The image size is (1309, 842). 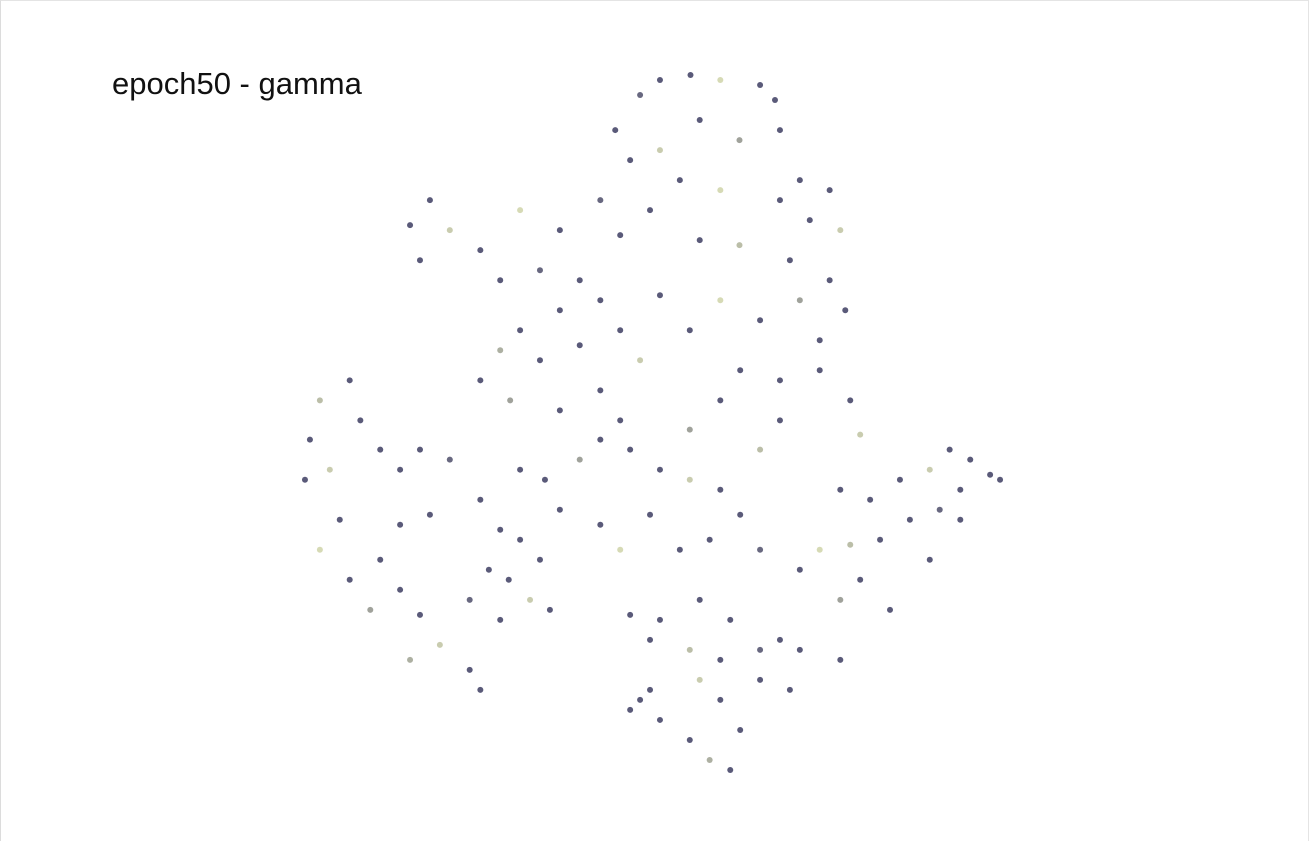 What do you see at coordinates (237, 83) in the screenshot?
I see `chart-title: epoch50 - gamma` at bounding box center [237, 83].